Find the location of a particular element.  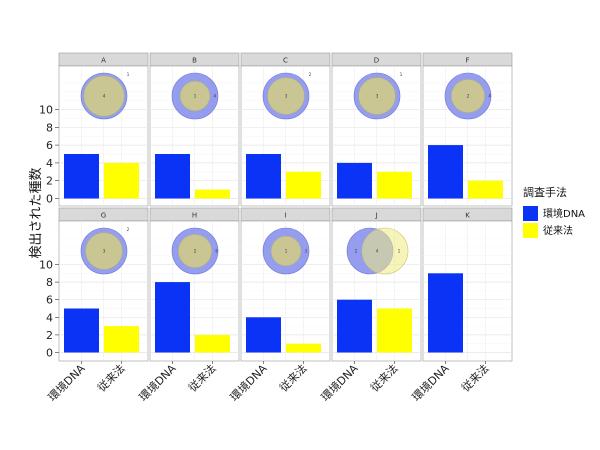

venn-edna-only-count: 6 is located at coordinates (216, 251).